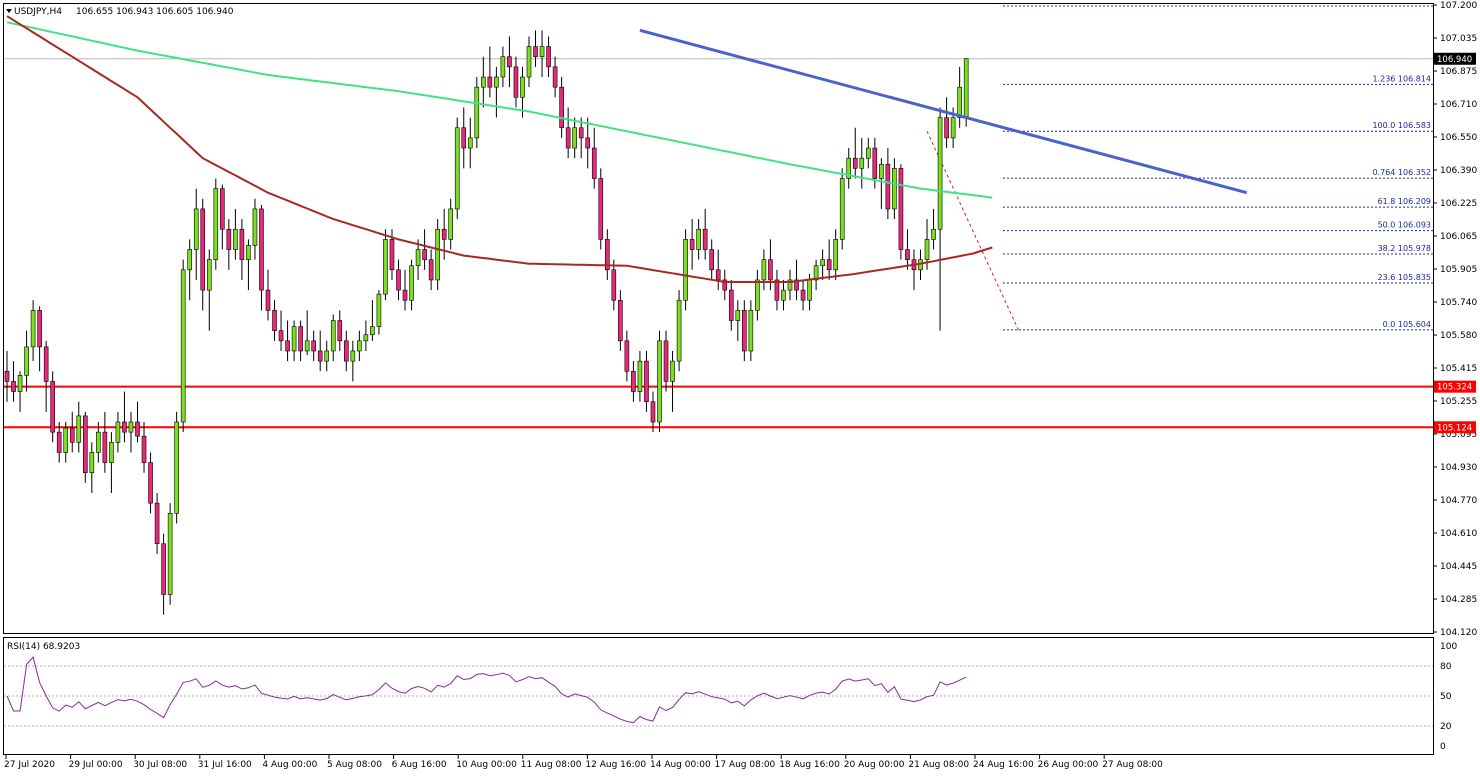 The height and width of the screenshot is (778, 1480). I want to click on rsi-layer, so click(718, 691).